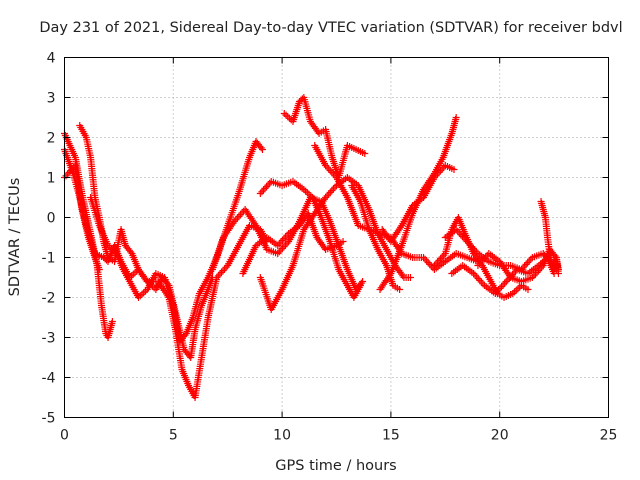  I want to click on y-tick-label: 0, so click(51, 219).